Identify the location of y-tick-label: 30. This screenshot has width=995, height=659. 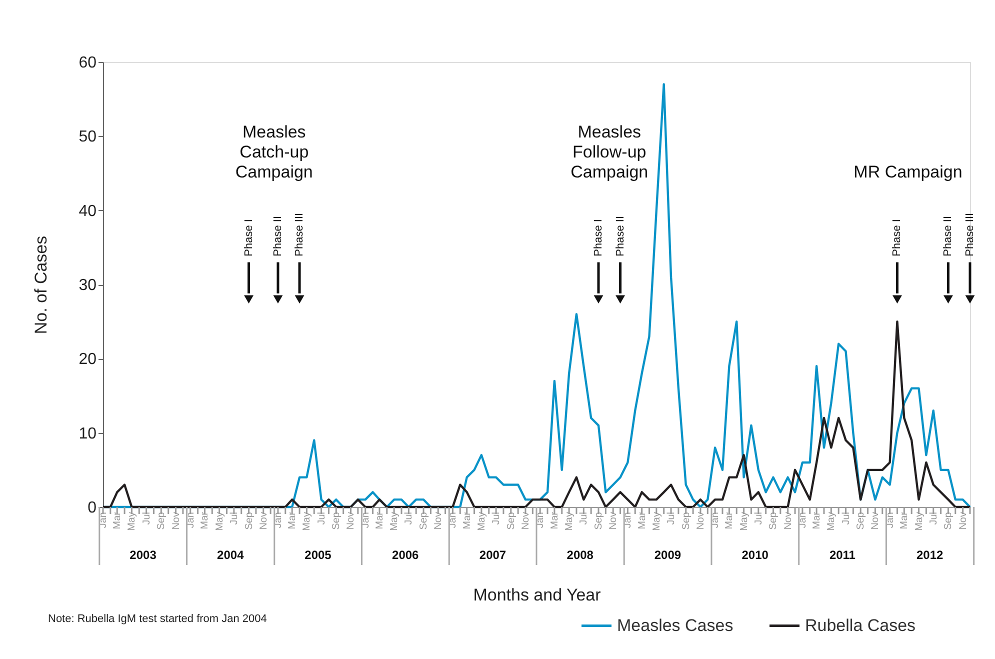
(87, 285).